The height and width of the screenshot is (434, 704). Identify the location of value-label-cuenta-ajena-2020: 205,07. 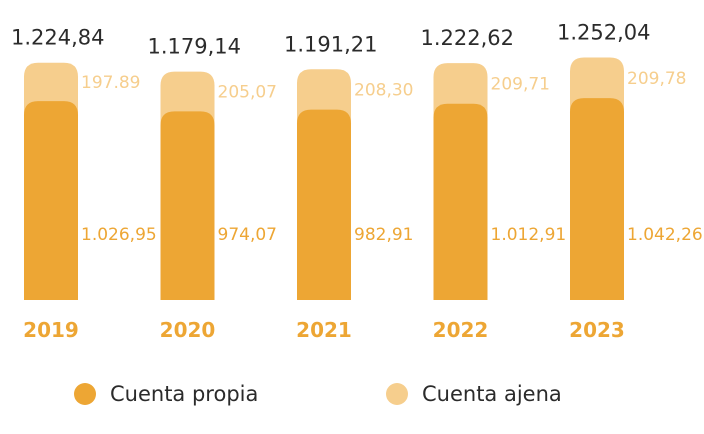
(247, 92).